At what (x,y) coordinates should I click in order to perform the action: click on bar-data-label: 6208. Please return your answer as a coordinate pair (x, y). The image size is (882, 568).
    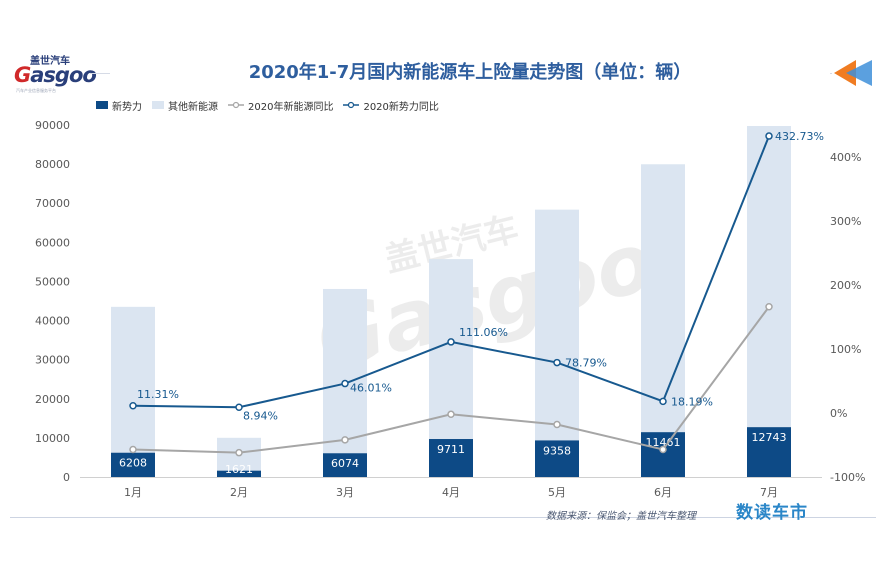
    Looking at the image, I should click on (133, 463).